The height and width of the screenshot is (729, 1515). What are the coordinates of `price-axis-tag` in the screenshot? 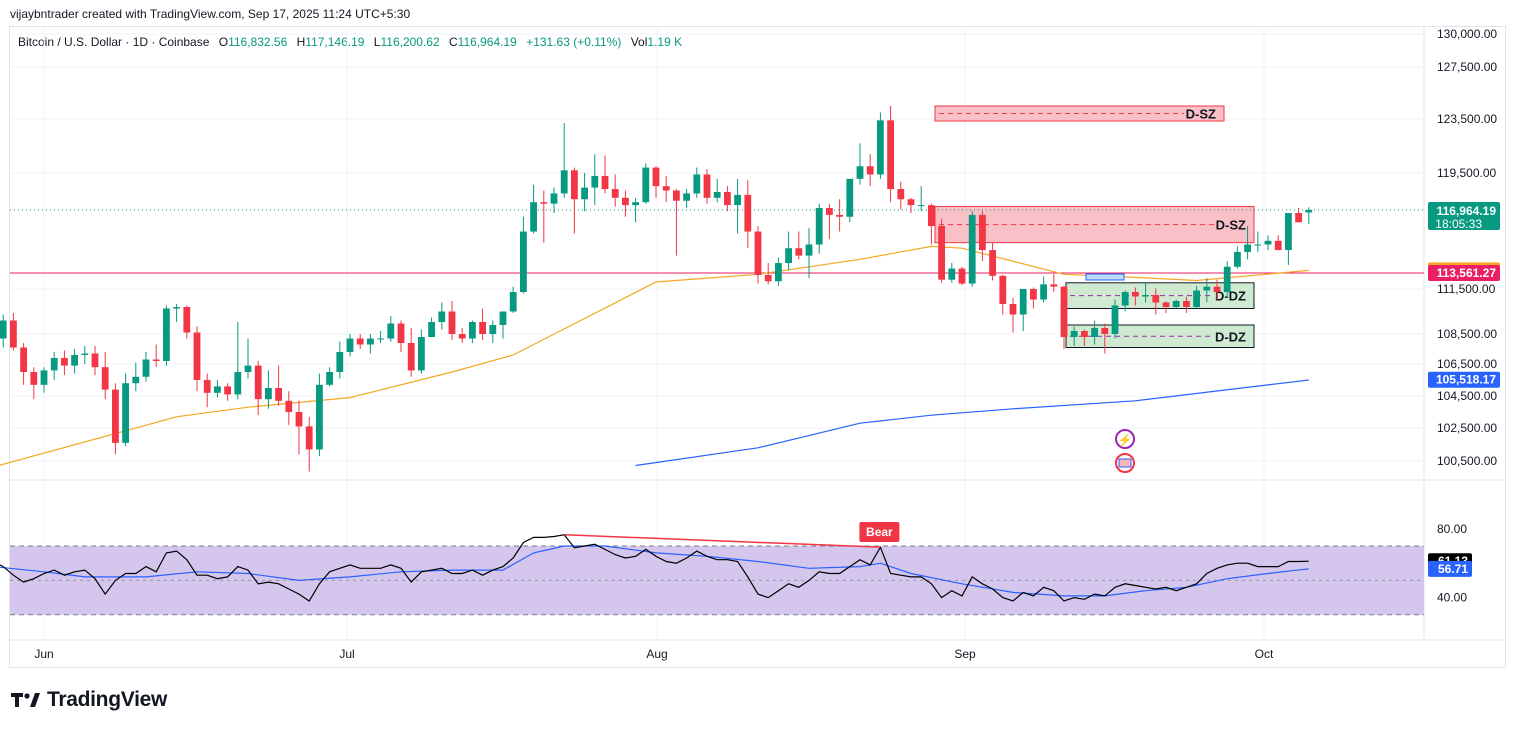 It's located at (1464, 273).